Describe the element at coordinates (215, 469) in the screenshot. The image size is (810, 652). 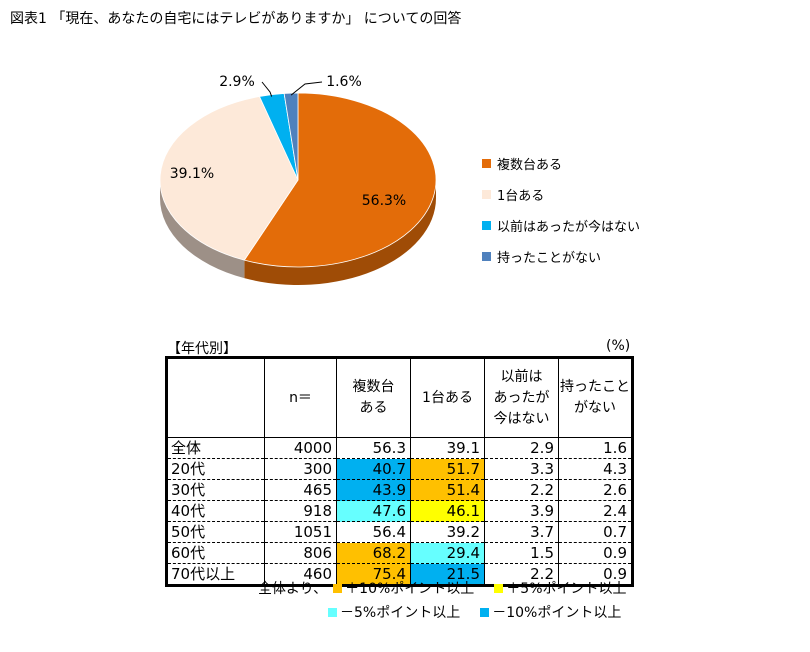
I see `row-label: 20代` at that location.